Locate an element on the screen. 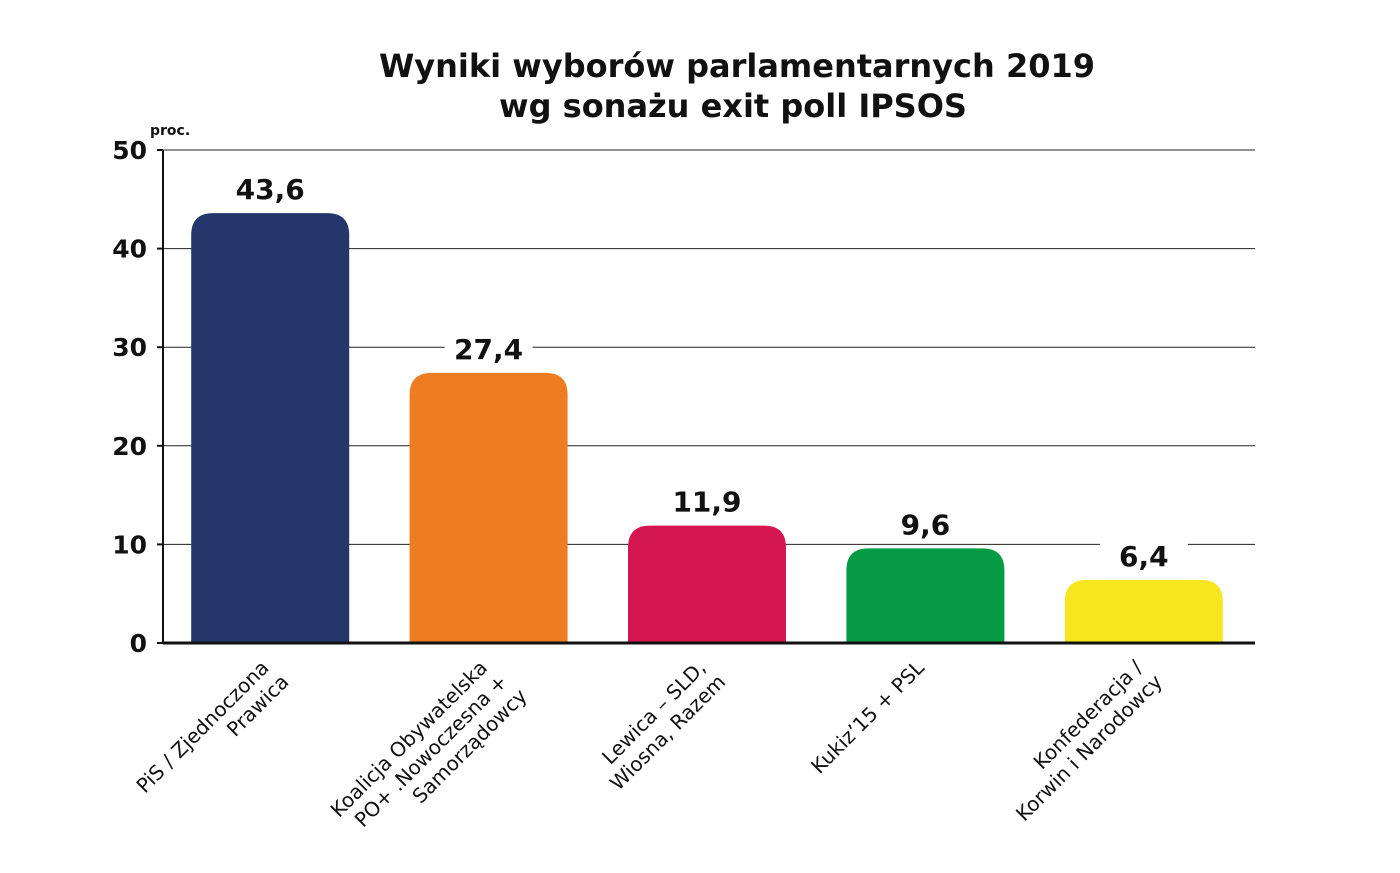  value-label-2: 11,9 is located at coordinates (706, 502).